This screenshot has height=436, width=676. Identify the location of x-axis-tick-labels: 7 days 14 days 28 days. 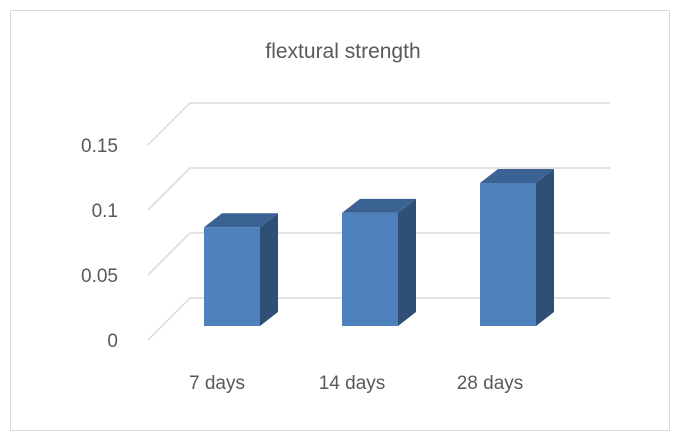
(356, 383).